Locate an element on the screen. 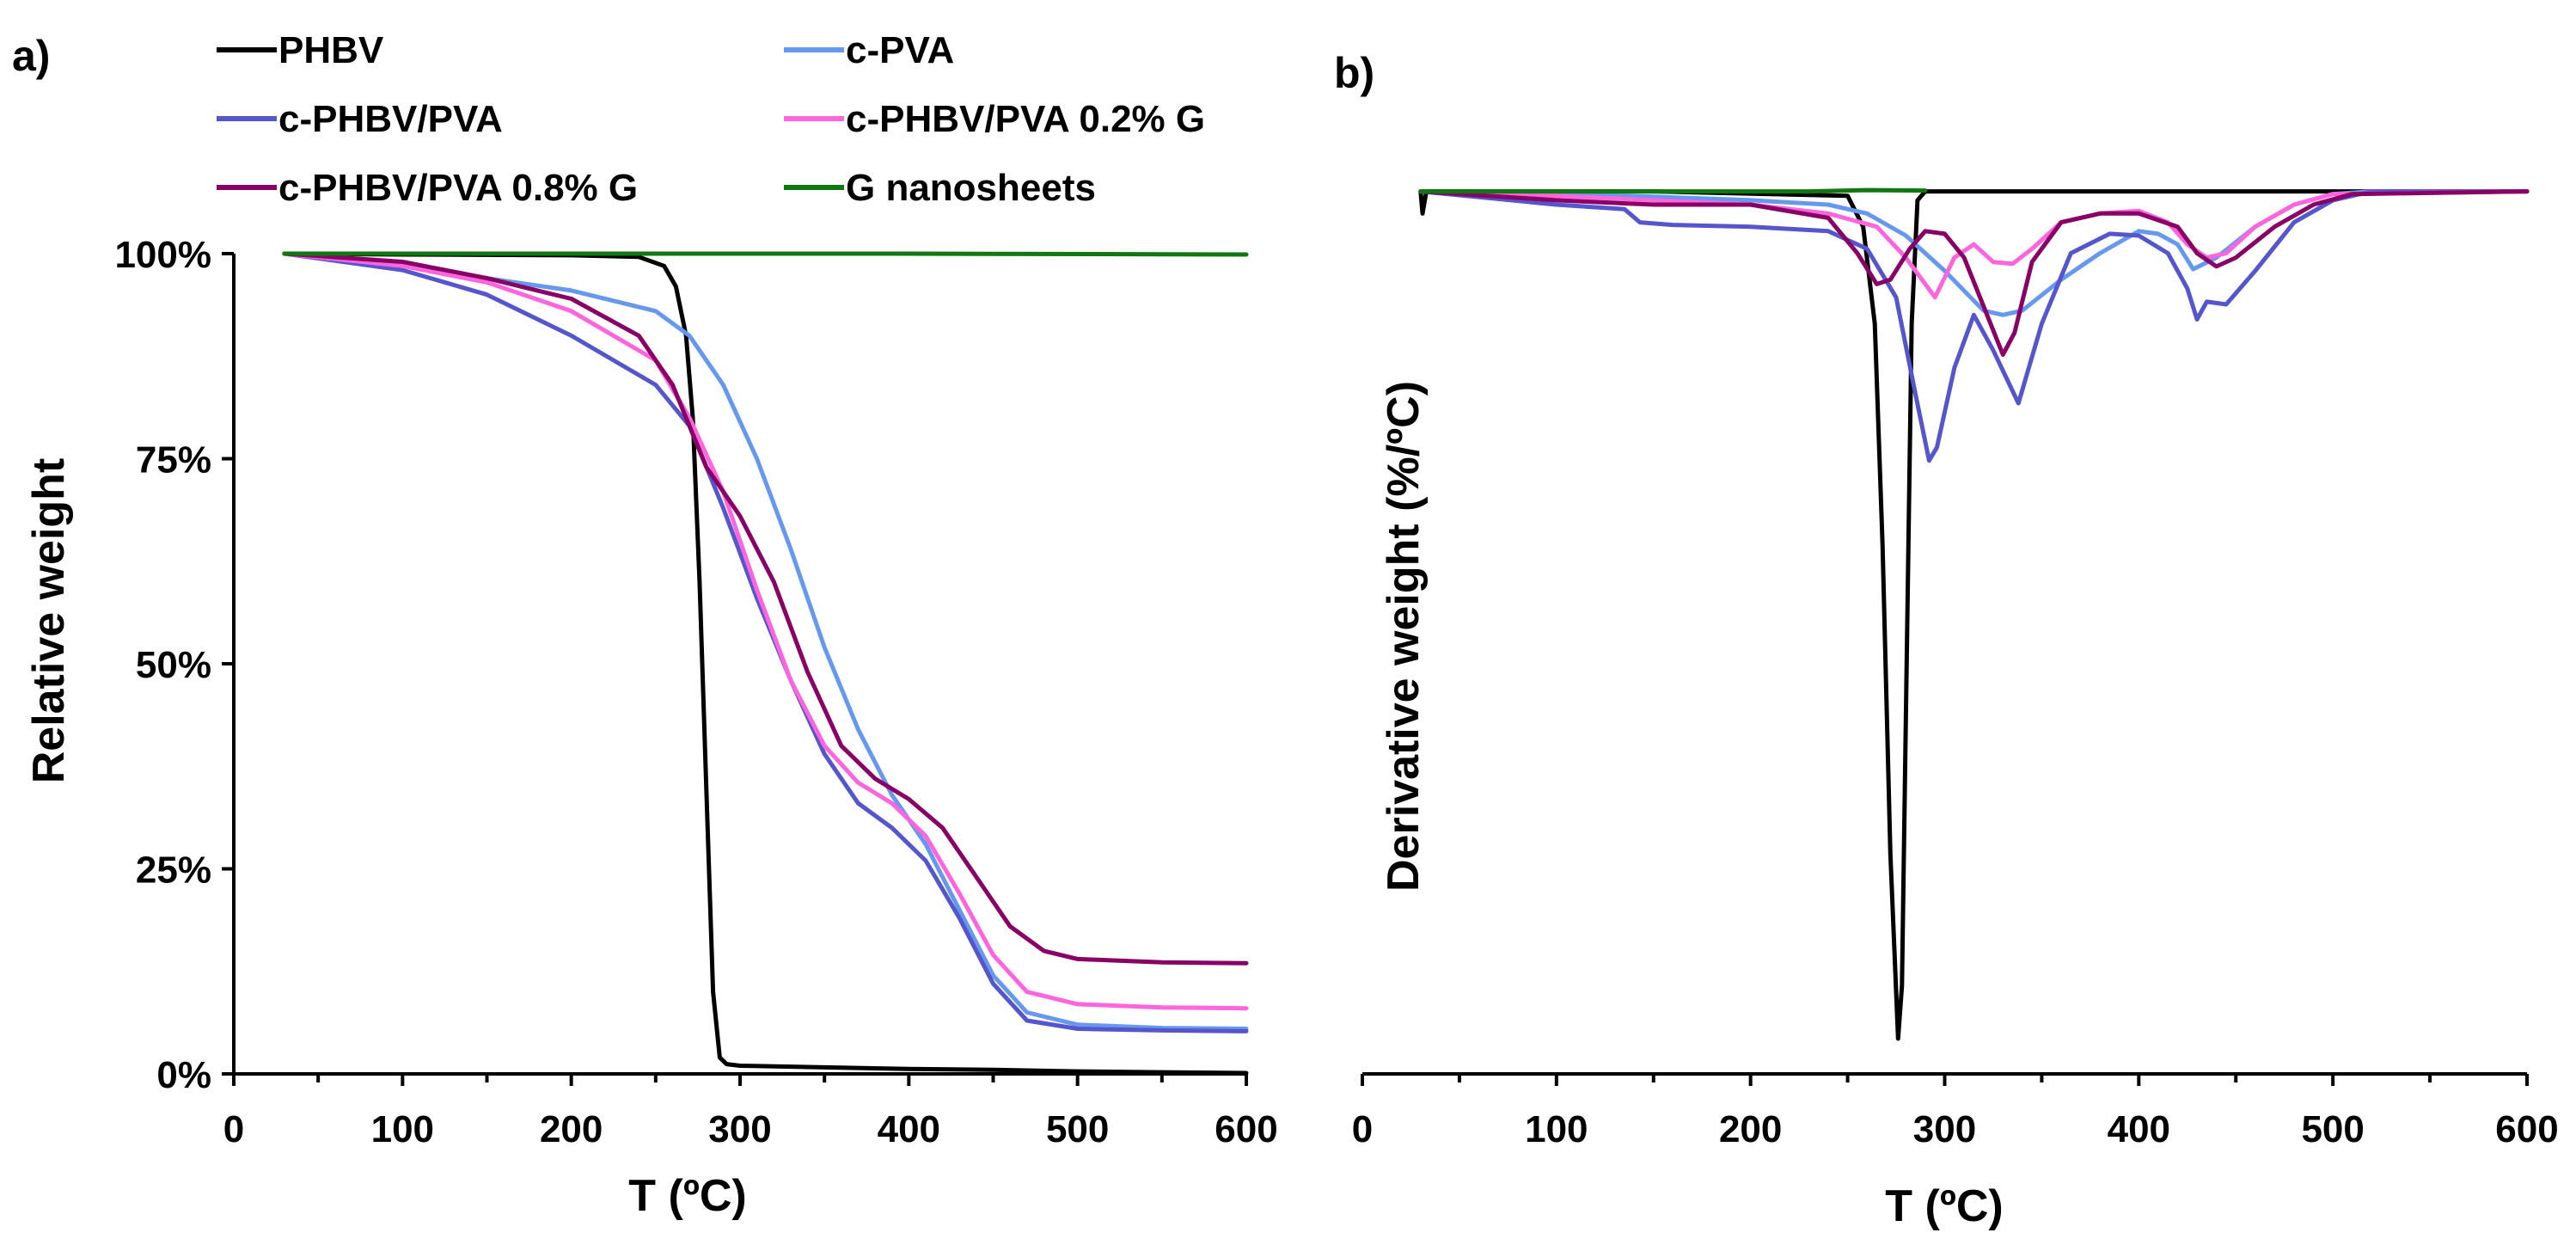  legend-item-c-phbv-pva-02g: c-PHBV/PVA 0.2% G is located at coordinates (994, 119).